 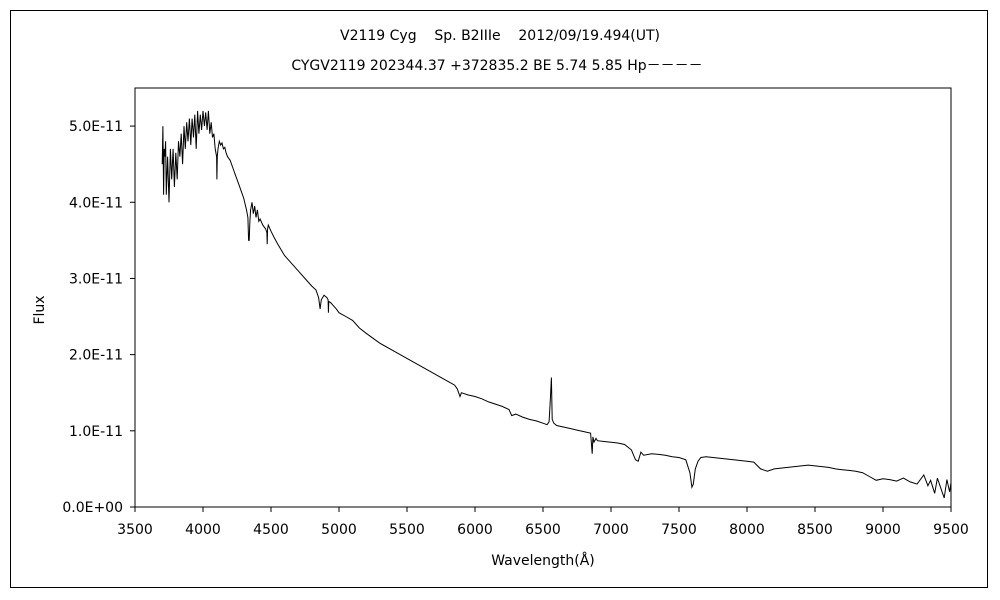 I want to click on y-tick-label: 0.0E+00, so click(x=92, y=508).